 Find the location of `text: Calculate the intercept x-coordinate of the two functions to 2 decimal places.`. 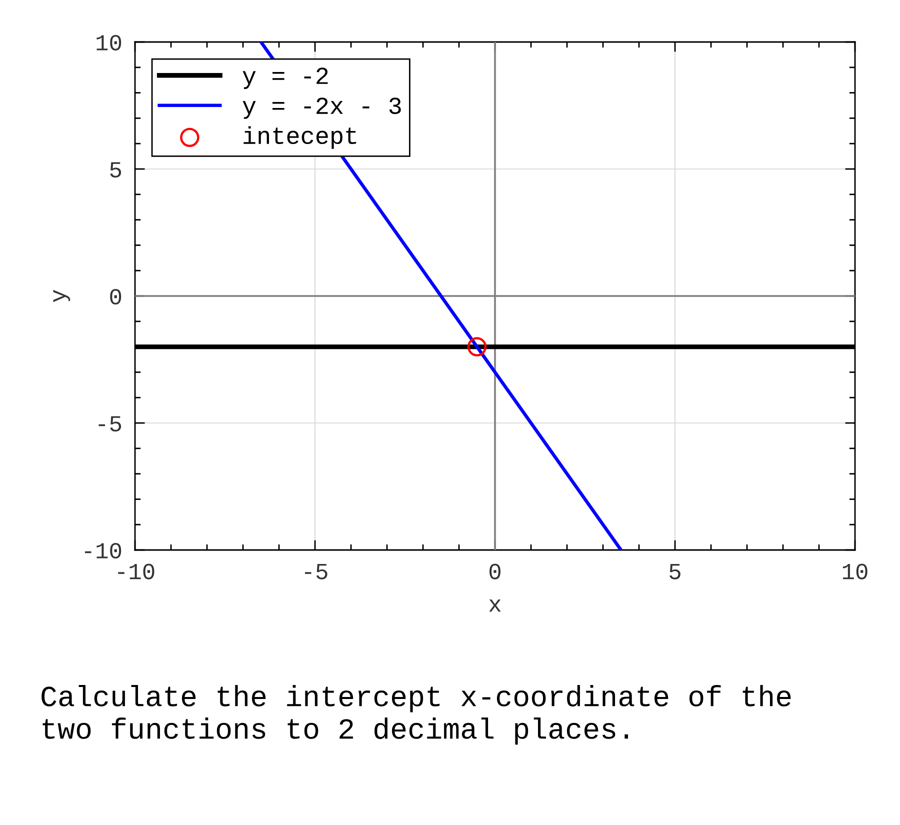

text: Calculate the intercept x-coordinate of the two functions to 2 decimal places. is located at coordinates (416, 715).